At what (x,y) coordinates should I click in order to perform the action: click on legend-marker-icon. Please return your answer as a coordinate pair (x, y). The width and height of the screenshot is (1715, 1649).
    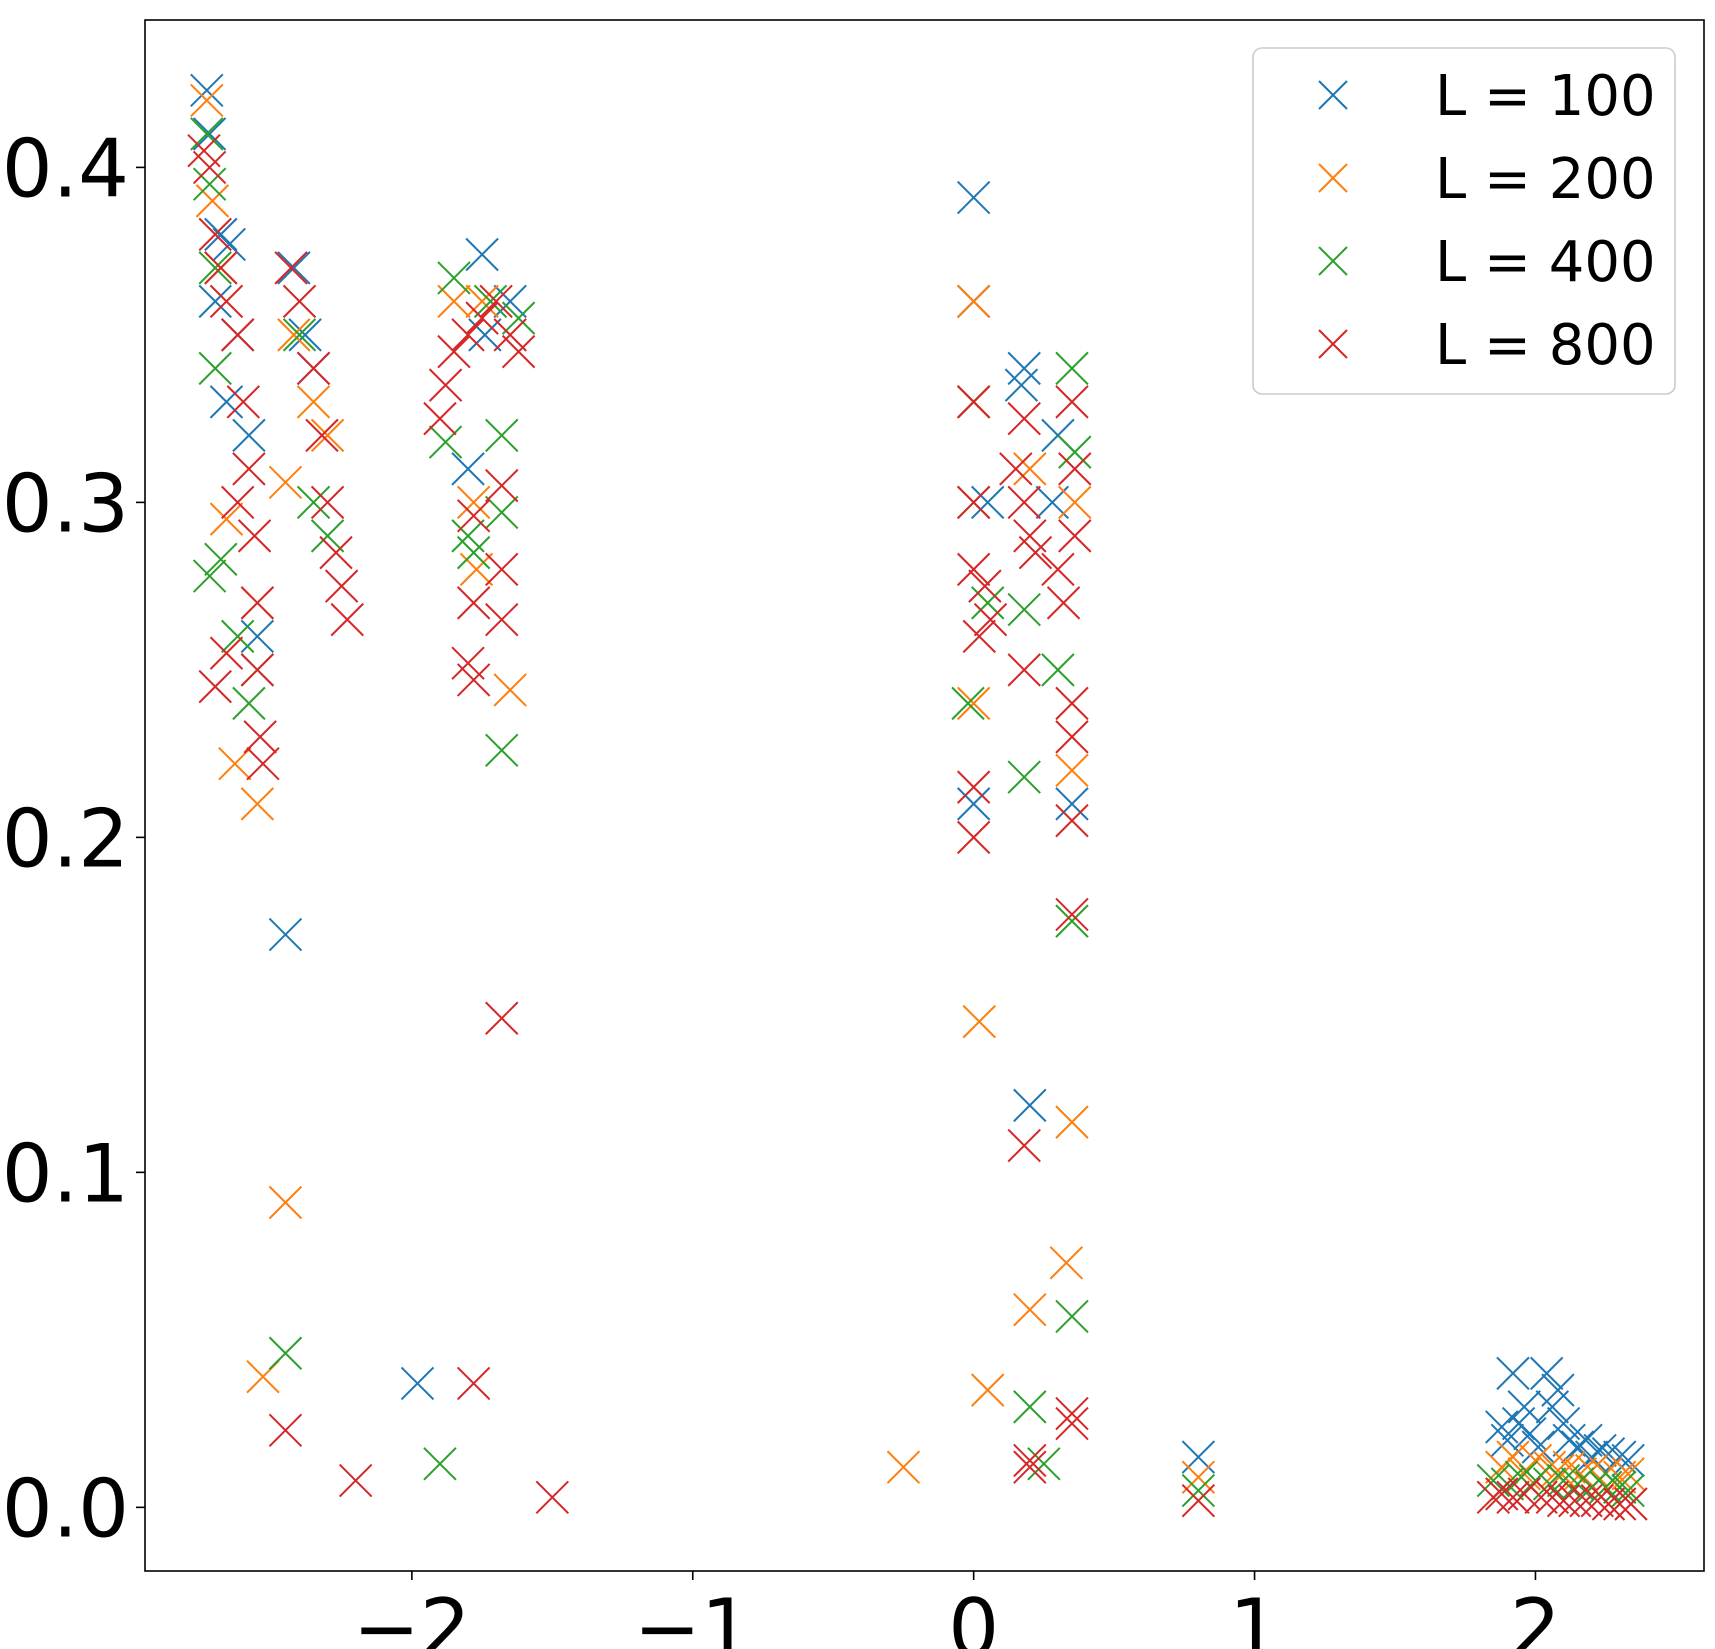
    Looking at the image, I should click on (1333, 344).